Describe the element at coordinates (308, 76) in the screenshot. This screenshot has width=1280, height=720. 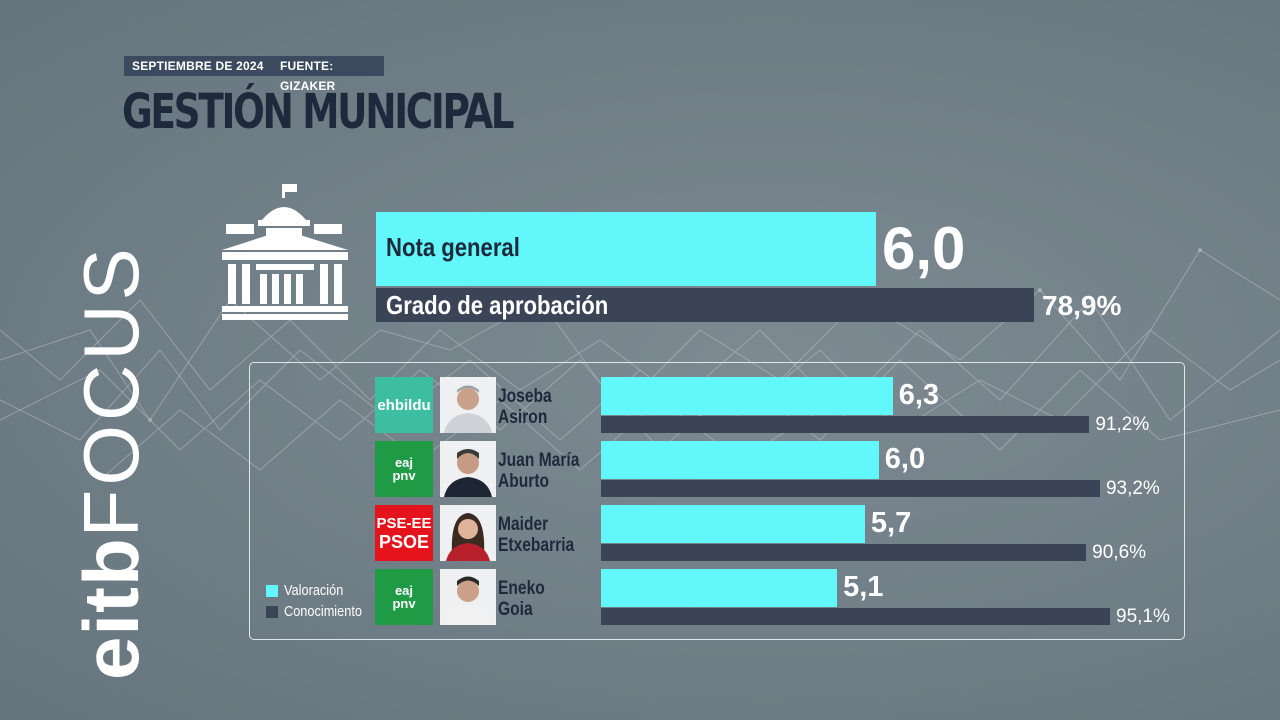
I see `source-label: FUENTE: GIZAKER` at that location.